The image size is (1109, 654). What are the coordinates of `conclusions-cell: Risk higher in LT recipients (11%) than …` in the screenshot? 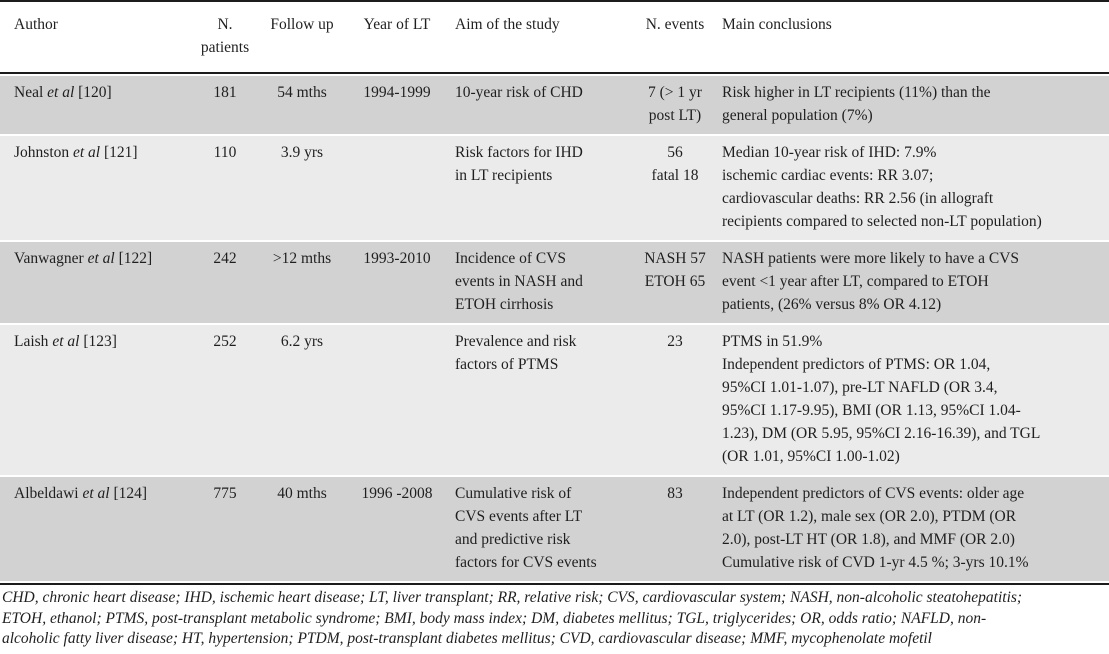 It's located at (856, 104).